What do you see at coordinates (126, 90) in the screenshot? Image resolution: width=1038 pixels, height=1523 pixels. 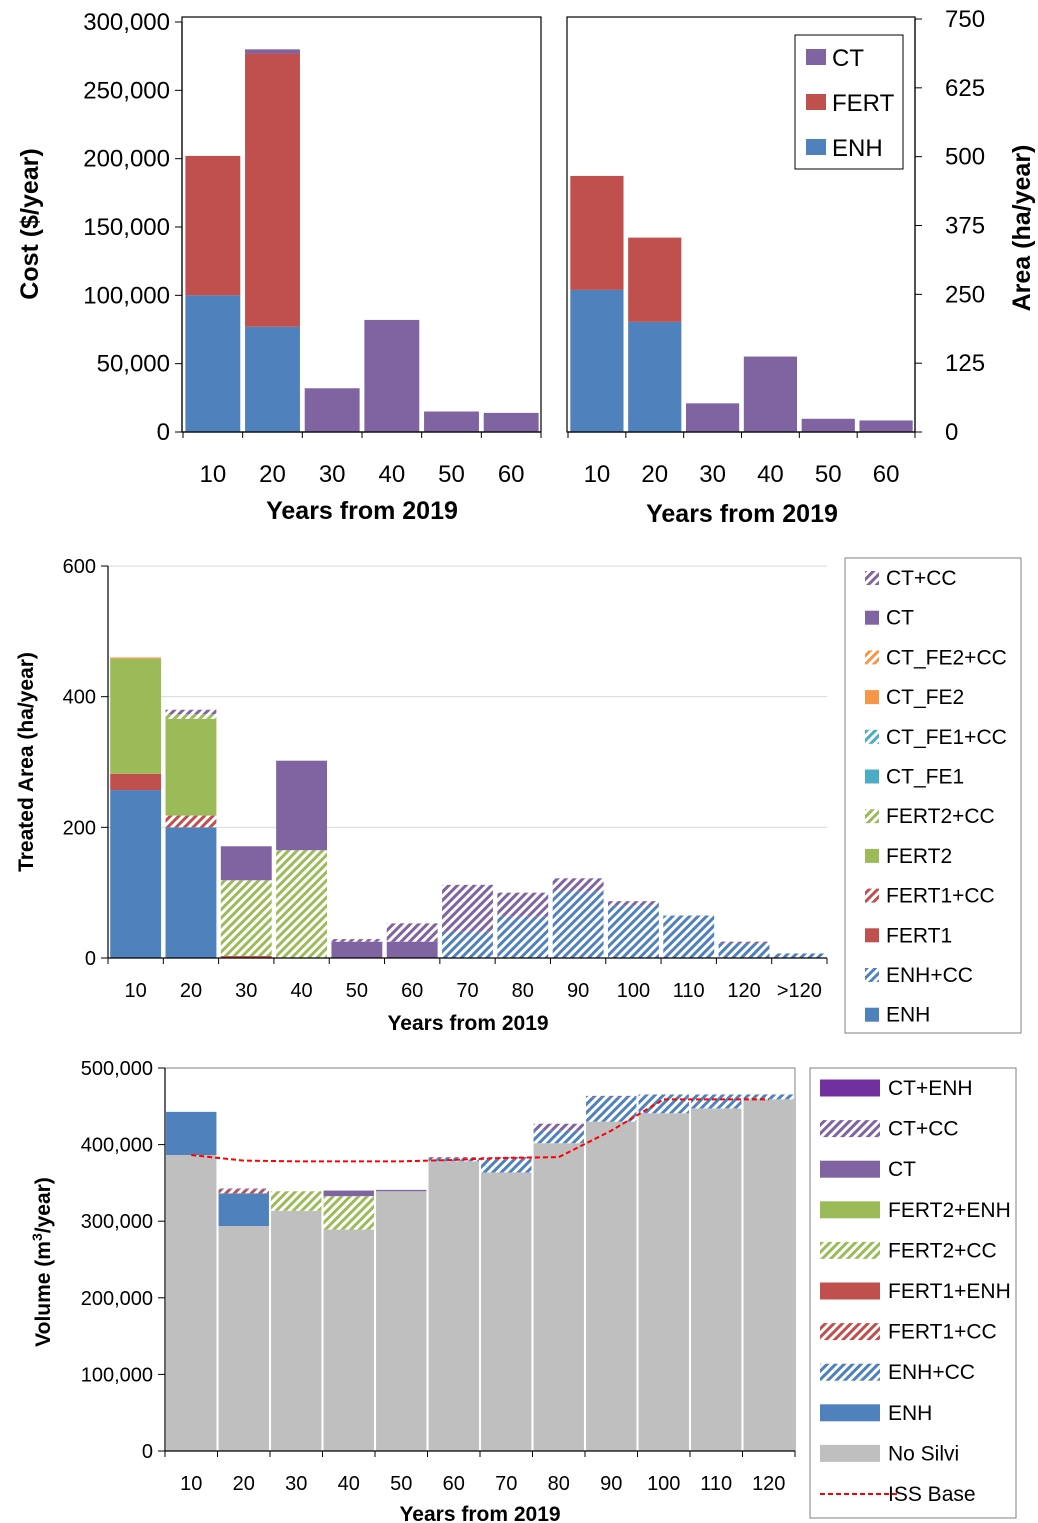 I see `y-tick-label: 250,000` at bounding box center [126, 90].